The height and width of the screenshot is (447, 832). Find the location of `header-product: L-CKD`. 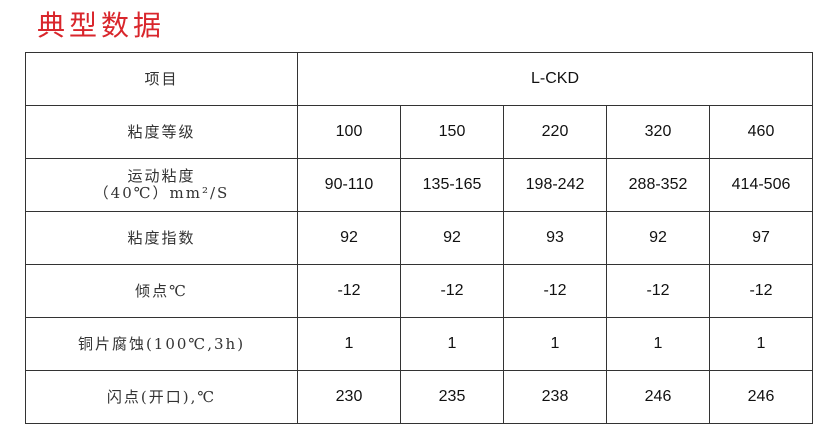

header-product: L-CKD is located at coordinates (555, 79).